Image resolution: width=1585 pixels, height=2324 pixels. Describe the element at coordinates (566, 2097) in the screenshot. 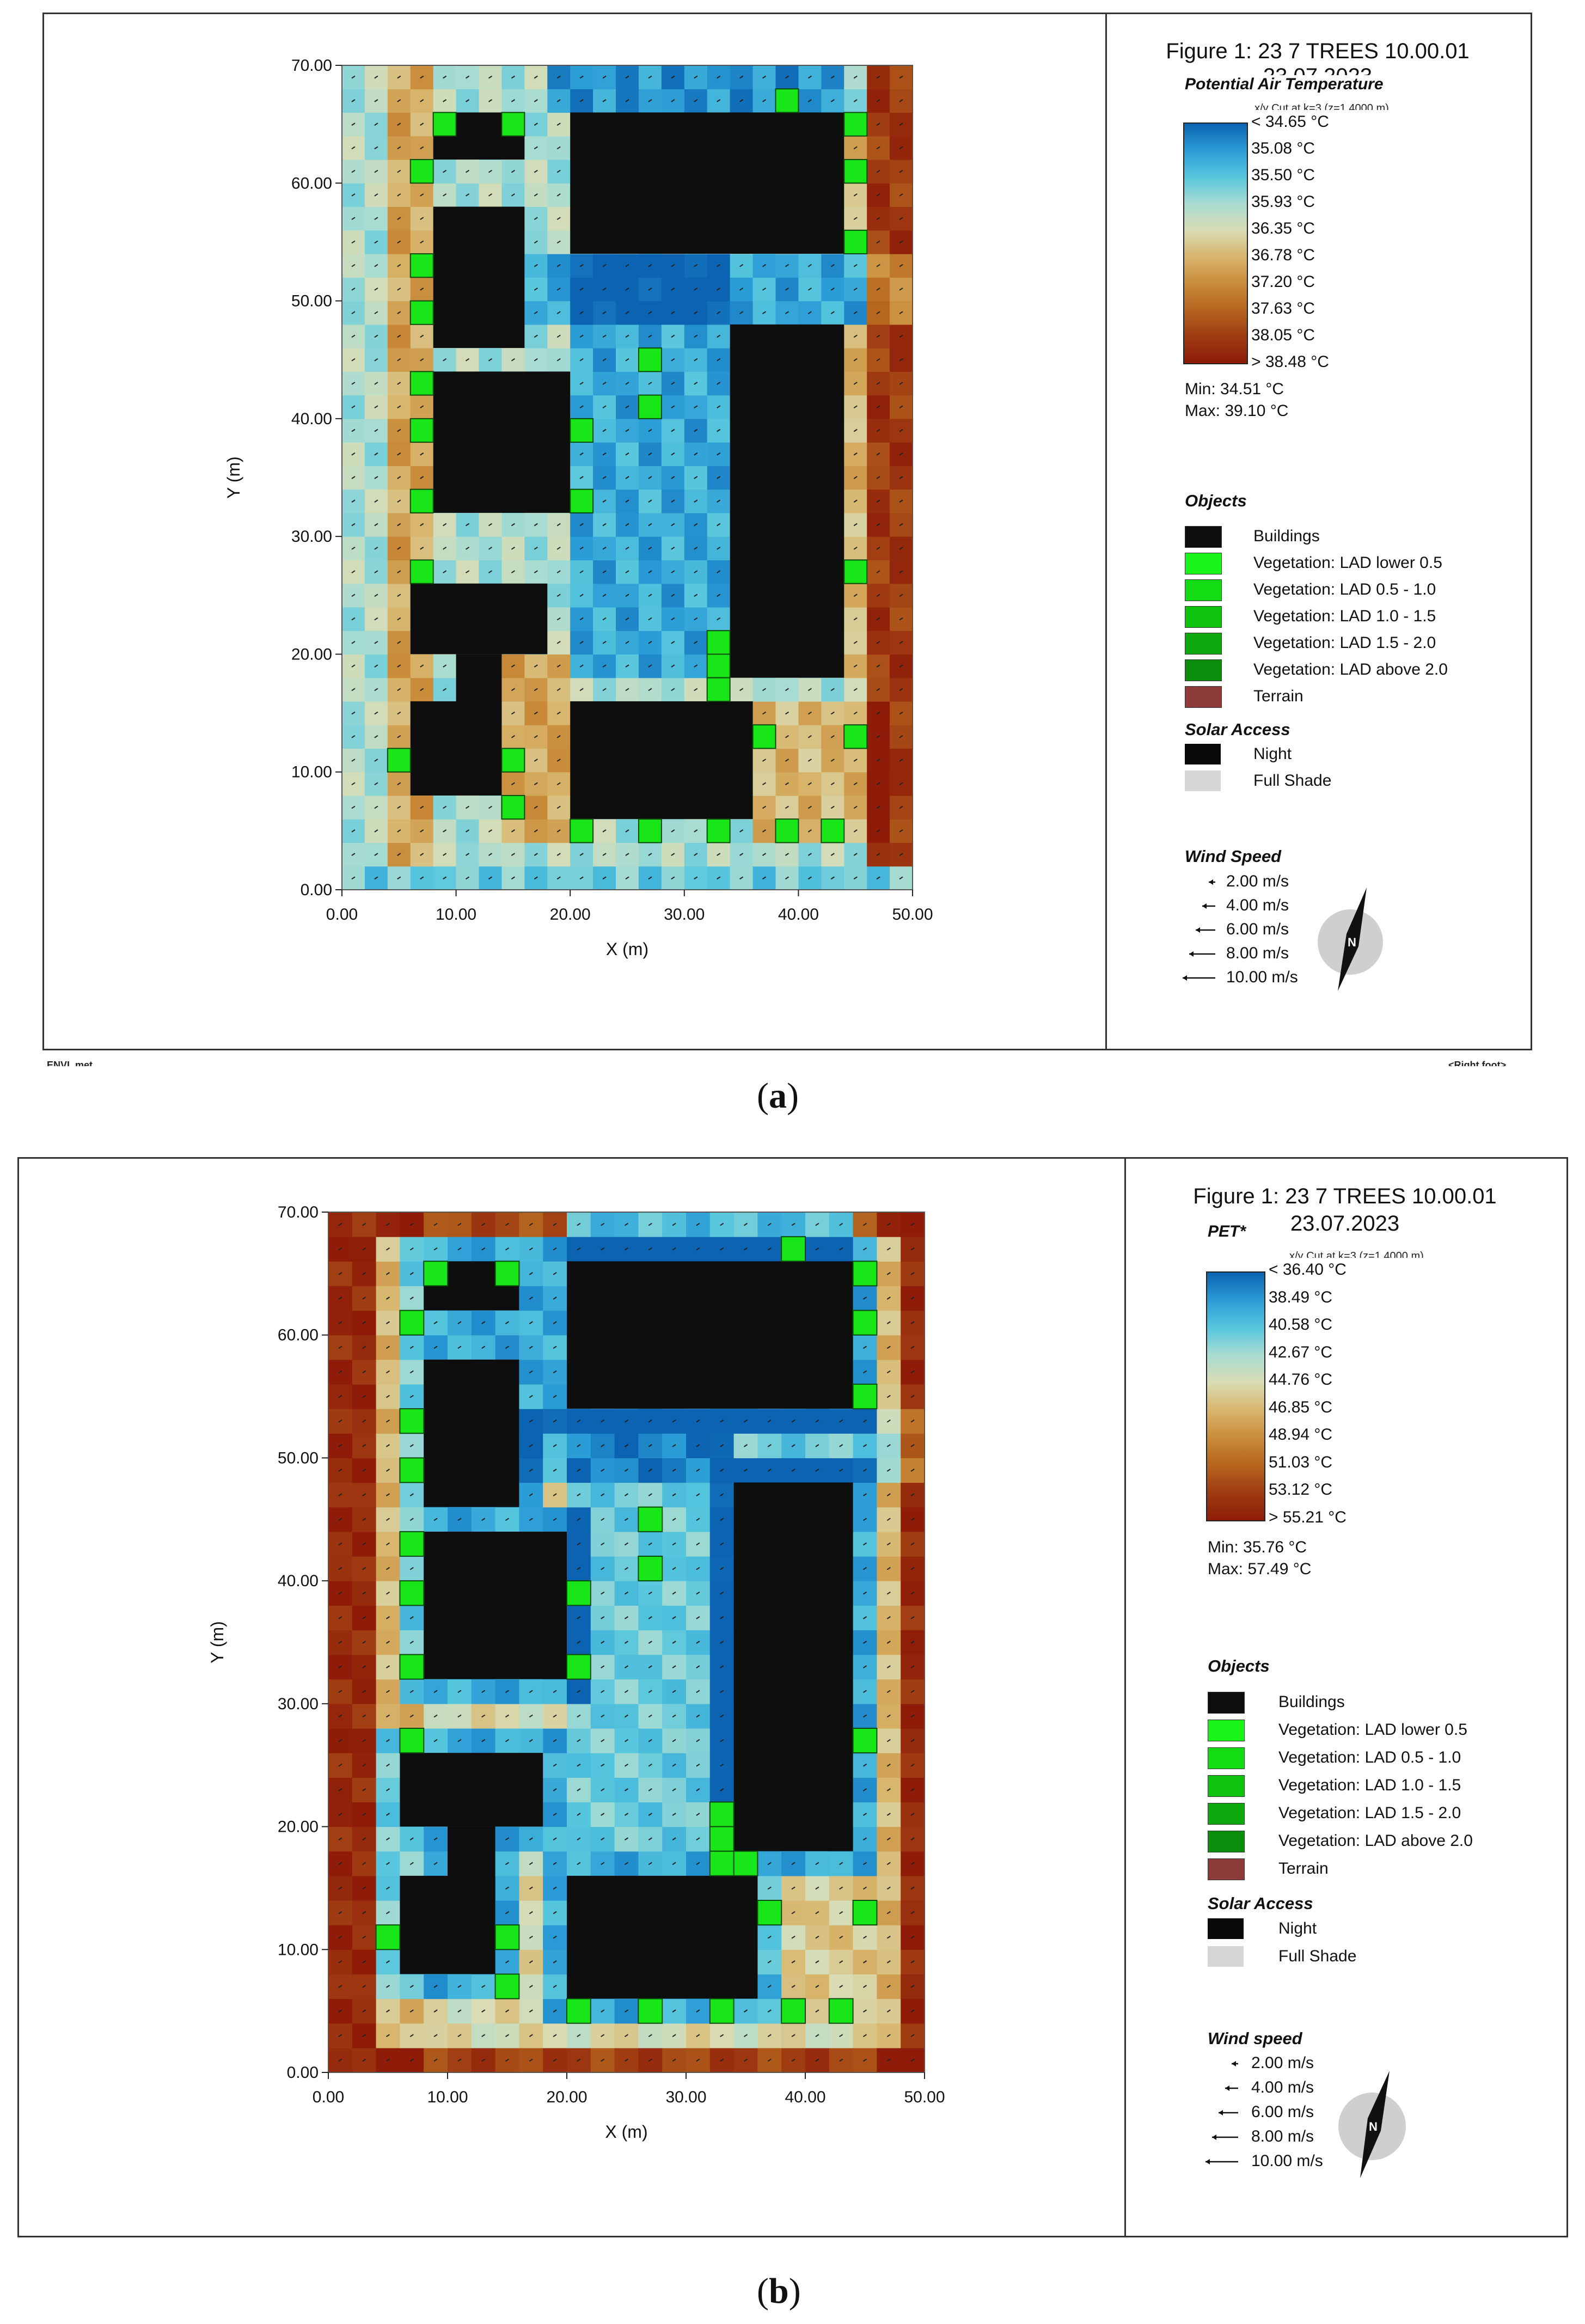

I see `x-tick-label: 20.00` at that location.